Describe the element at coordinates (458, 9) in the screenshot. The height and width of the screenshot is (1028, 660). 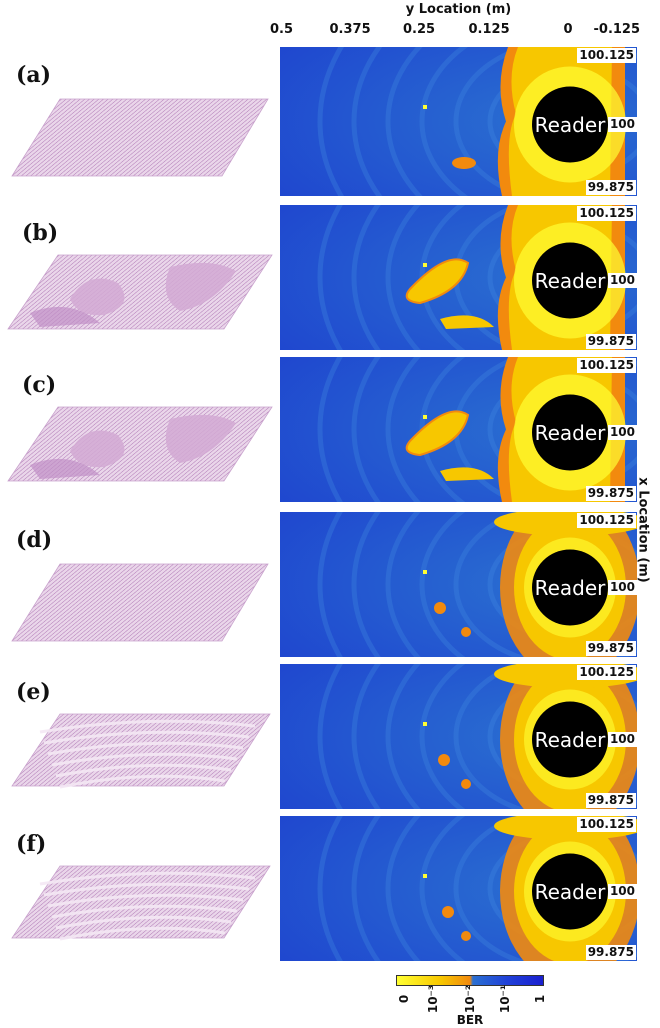
I see `x-axis-title: y Location (m)` at that location.